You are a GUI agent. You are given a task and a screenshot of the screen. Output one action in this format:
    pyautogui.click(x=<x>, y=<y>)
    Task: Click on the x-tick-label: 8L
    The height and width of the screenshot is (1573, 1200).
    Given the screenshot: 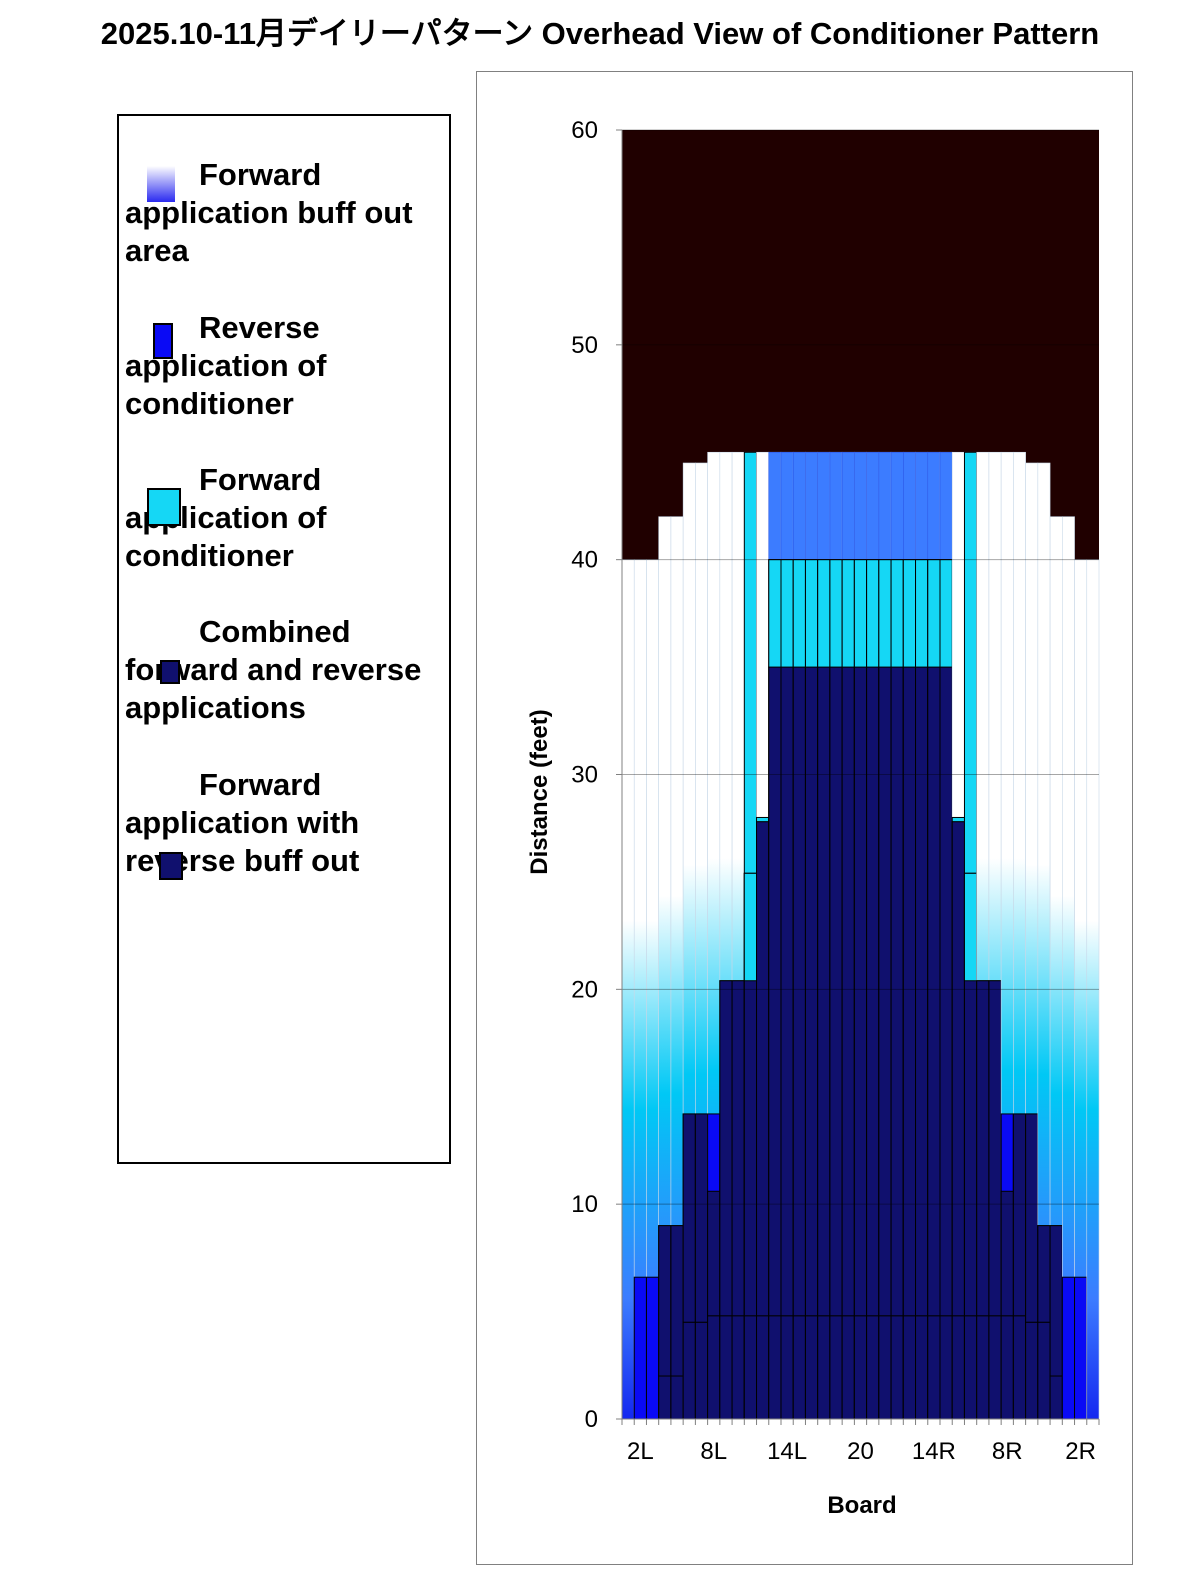 What is the action you would take?
    pyautogui.click(x=713, y=1451)
    